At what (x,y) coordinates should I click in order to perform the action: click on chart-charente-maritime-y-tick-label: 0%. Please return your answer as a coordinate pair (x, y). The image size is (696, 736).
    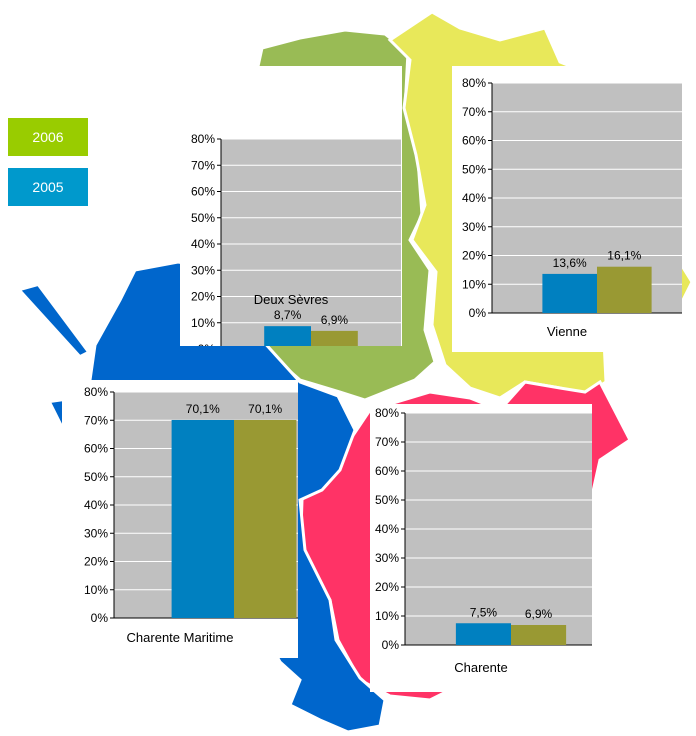
    Looking at the image, I should click on (100, 618).